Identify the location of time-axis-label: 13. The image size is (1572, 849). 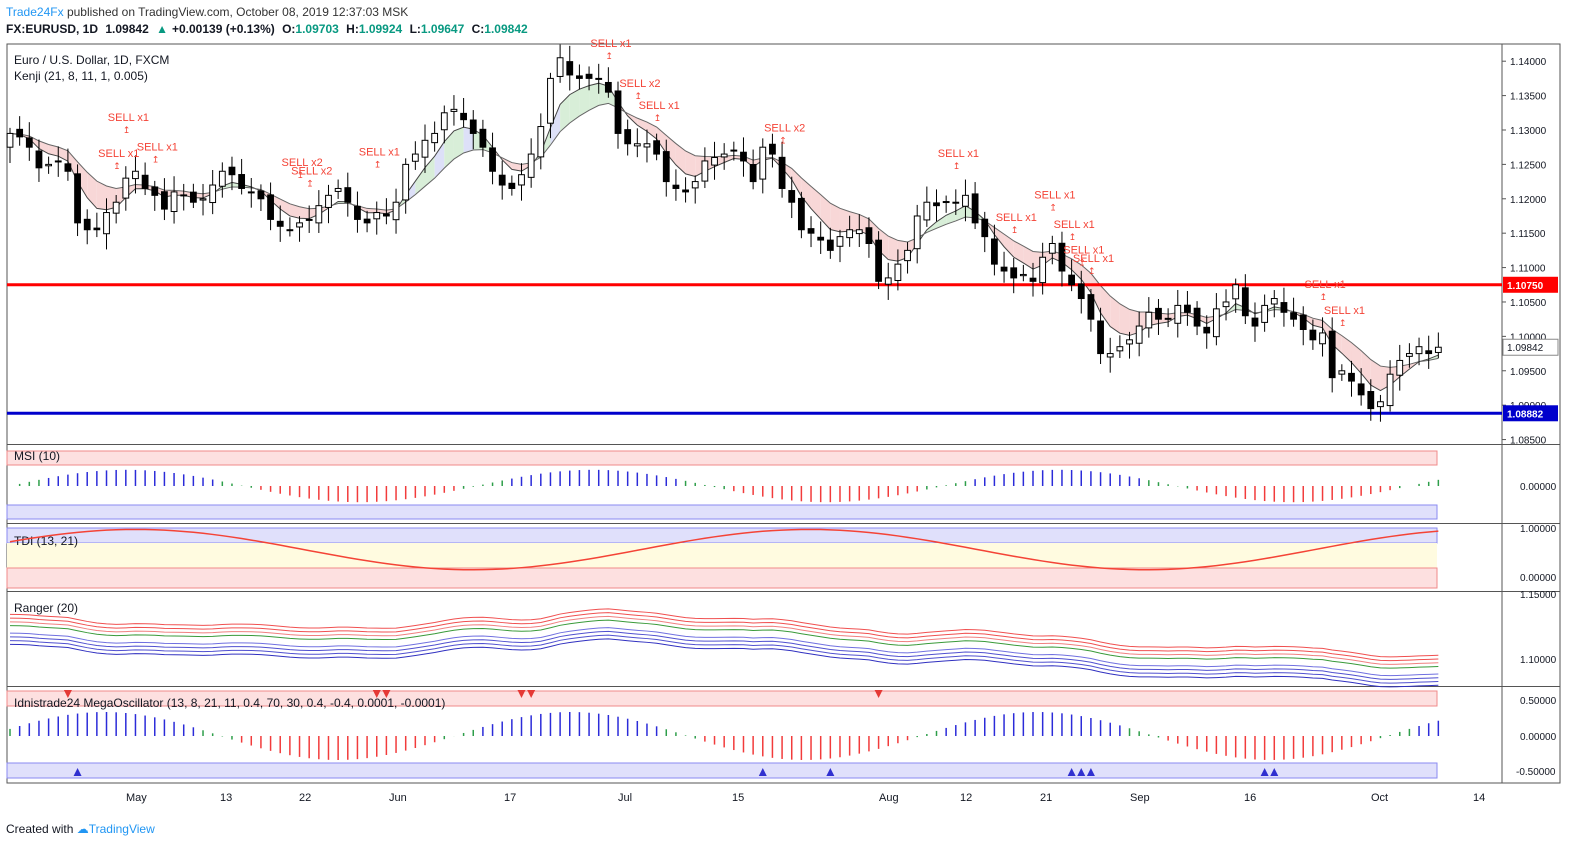
(226, 798).